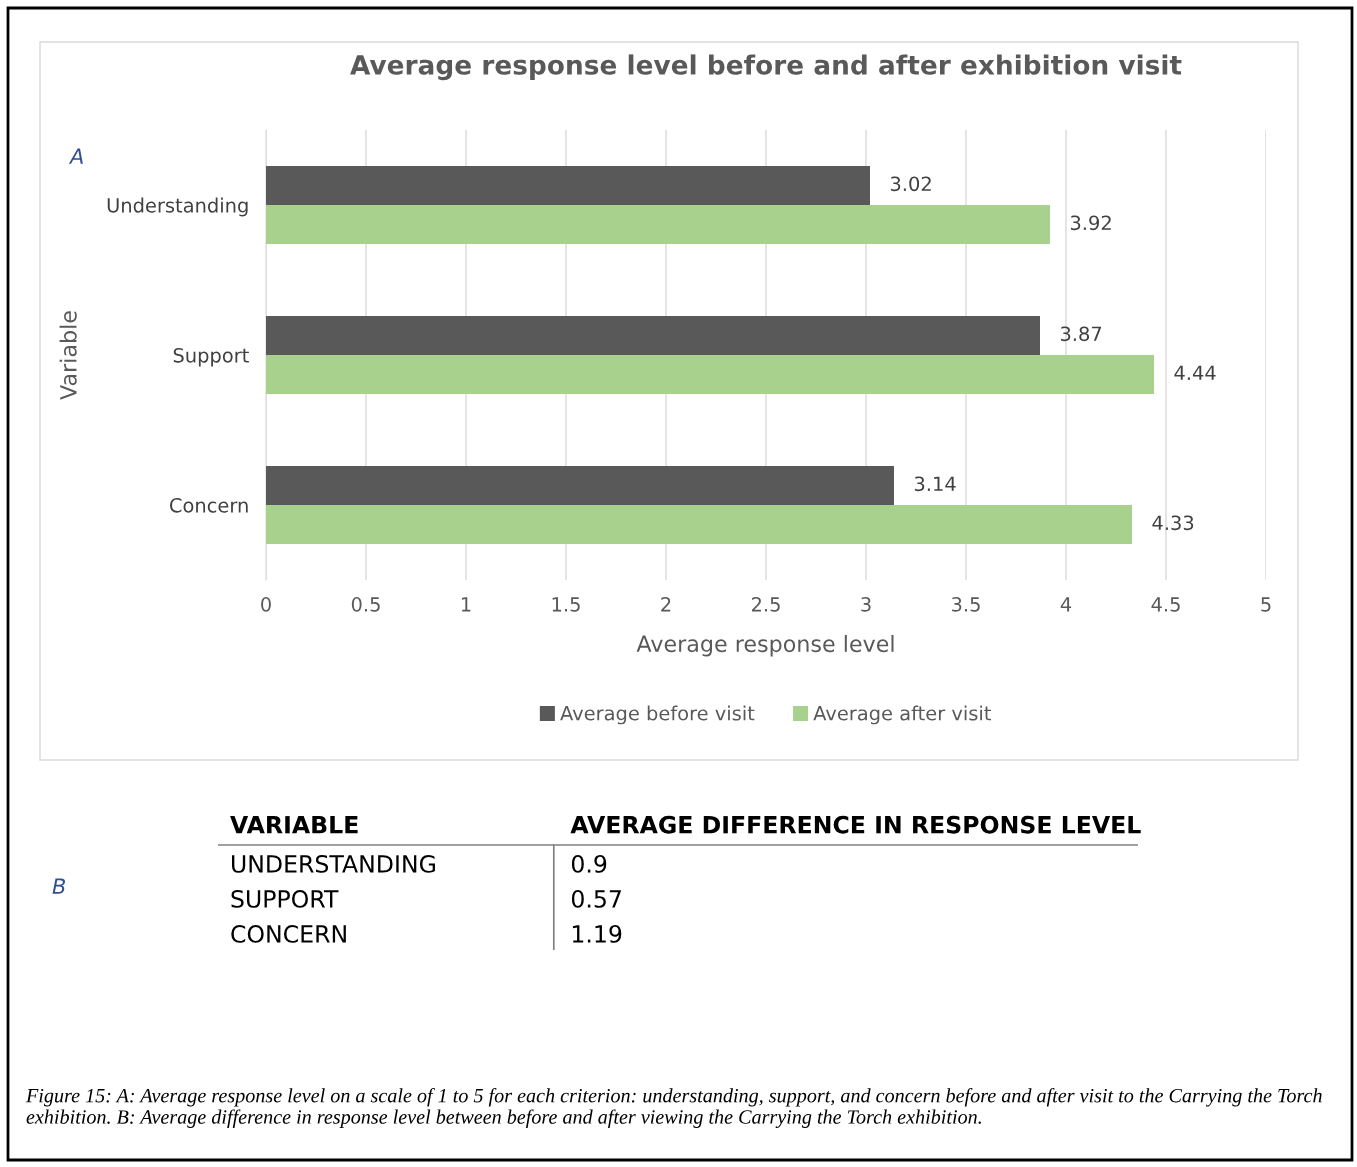  I want to click on x-tick-label: 0.5, so click(365, 604).